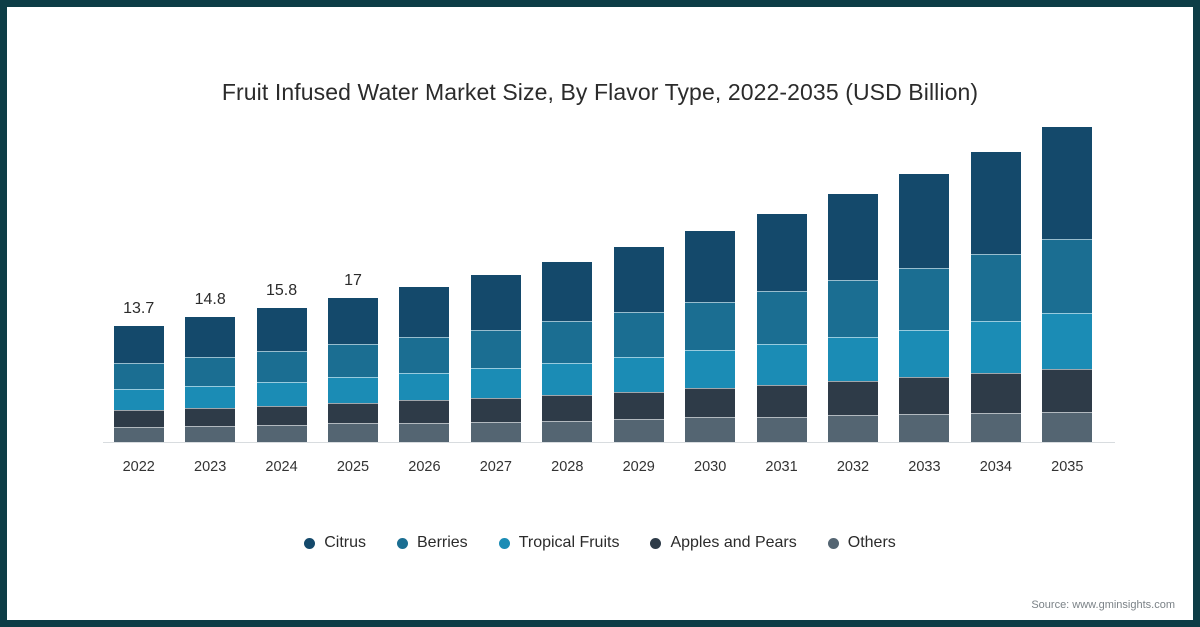  Describe the element at coordinates (924, 467) in the screenshot. I see `x-tick-label-2033: 2033` at that location.